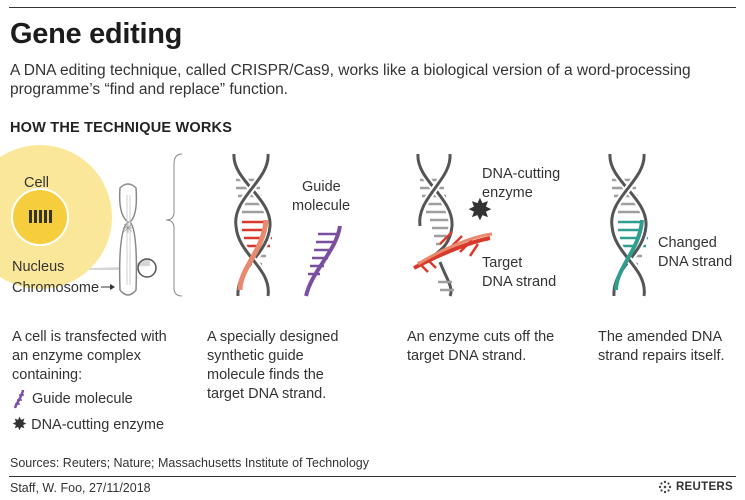  Describe the element at coordinates (661, 346) in the screenshot. I see `step-4-description: The amended DNA strand repairs itself.` at that location.